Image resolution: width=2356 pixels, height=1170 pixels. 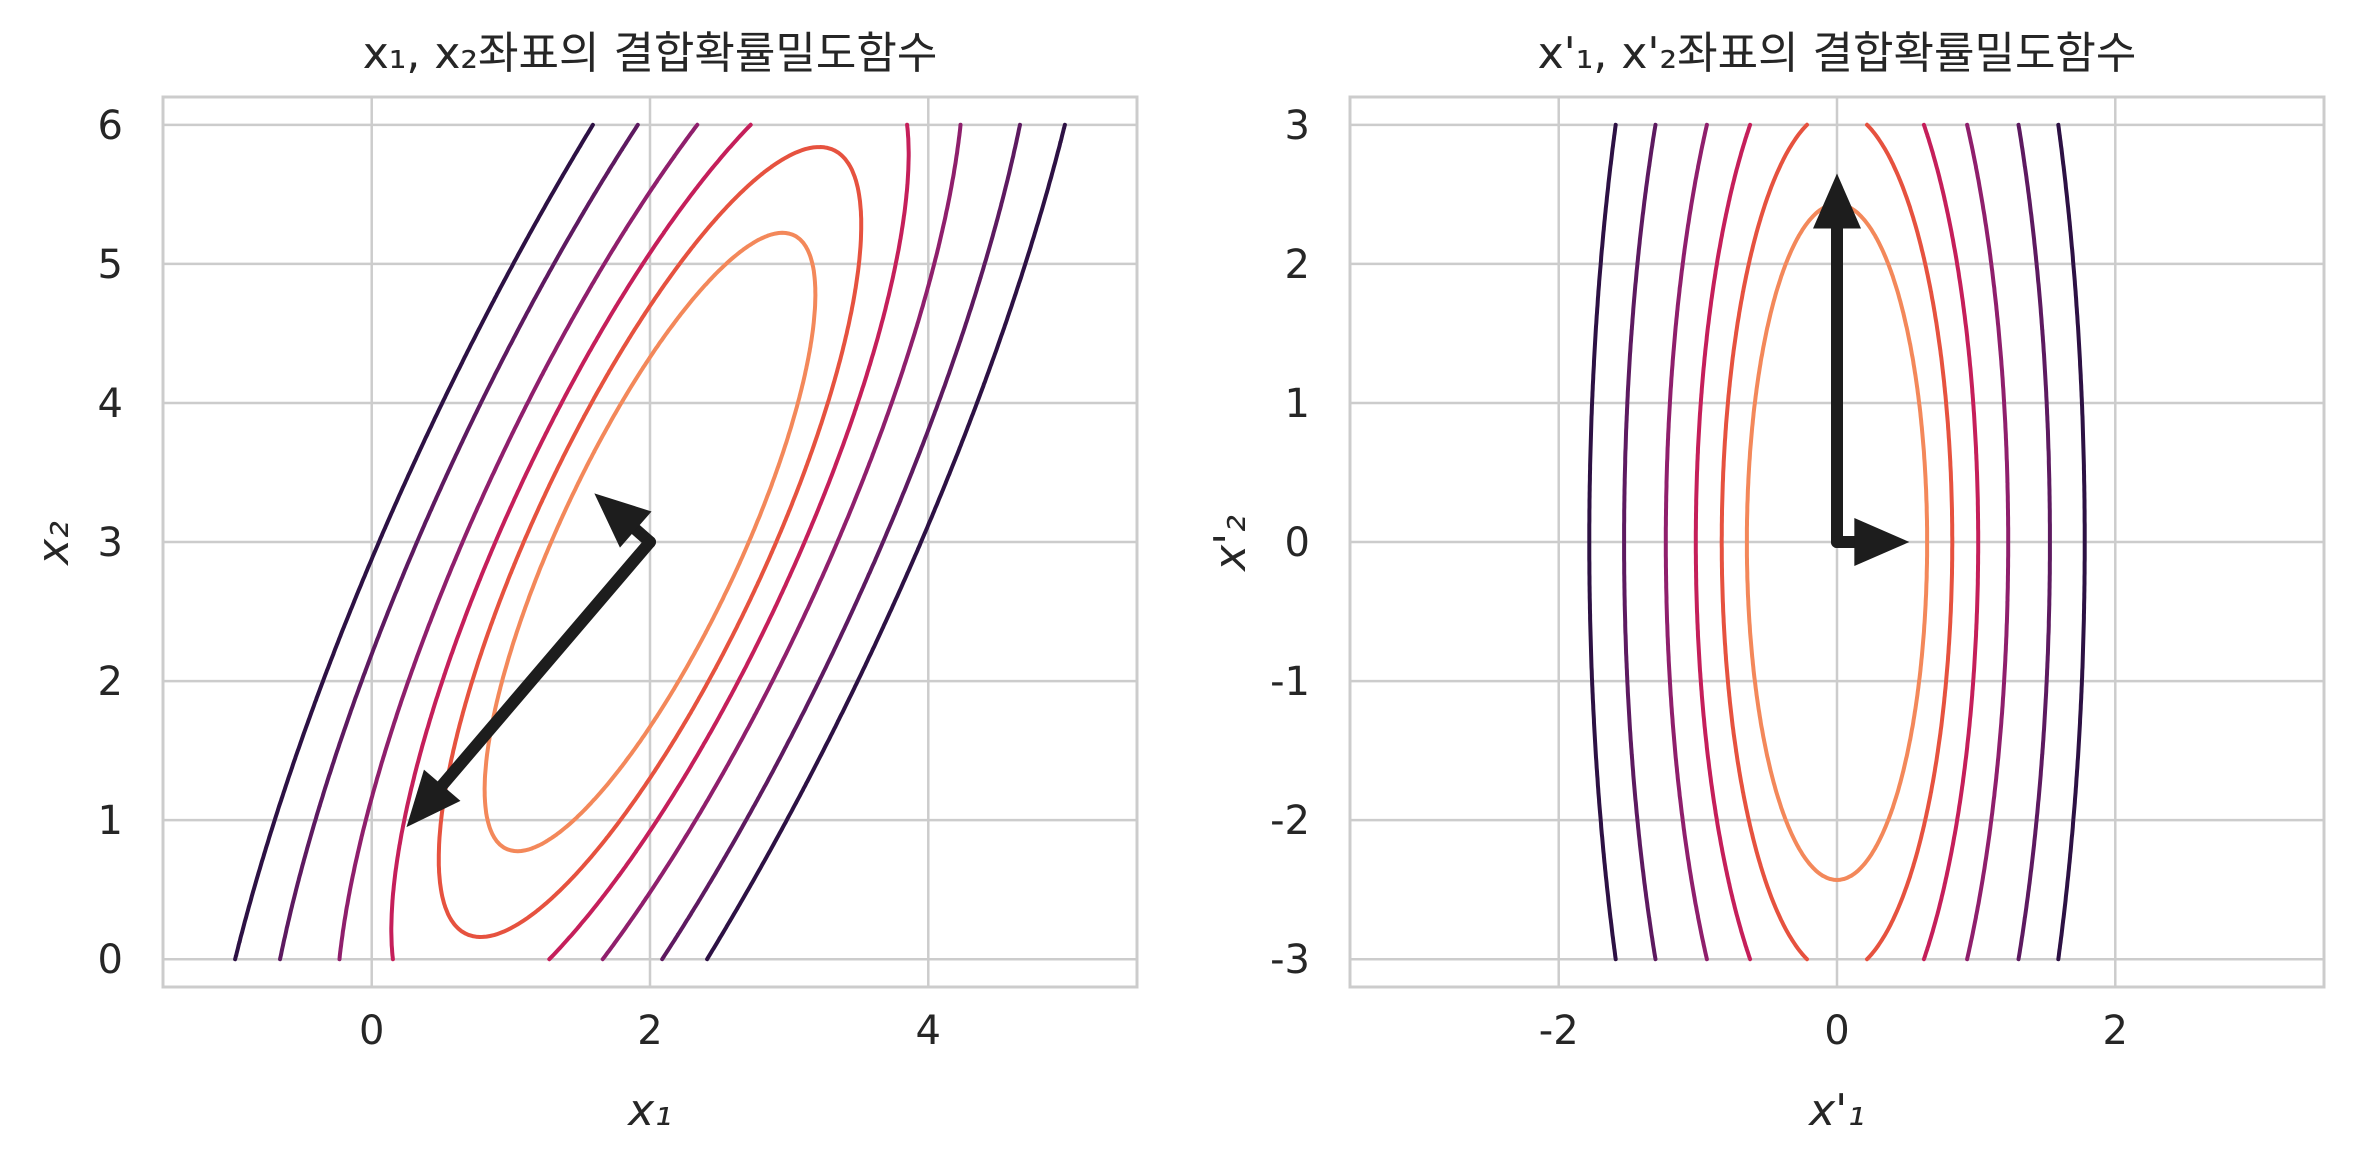 What do you see at coordinates (1559, 1031) in the screenshot?
I see `right-x-tick-label: -2` at bounding box center [1559, 1031].